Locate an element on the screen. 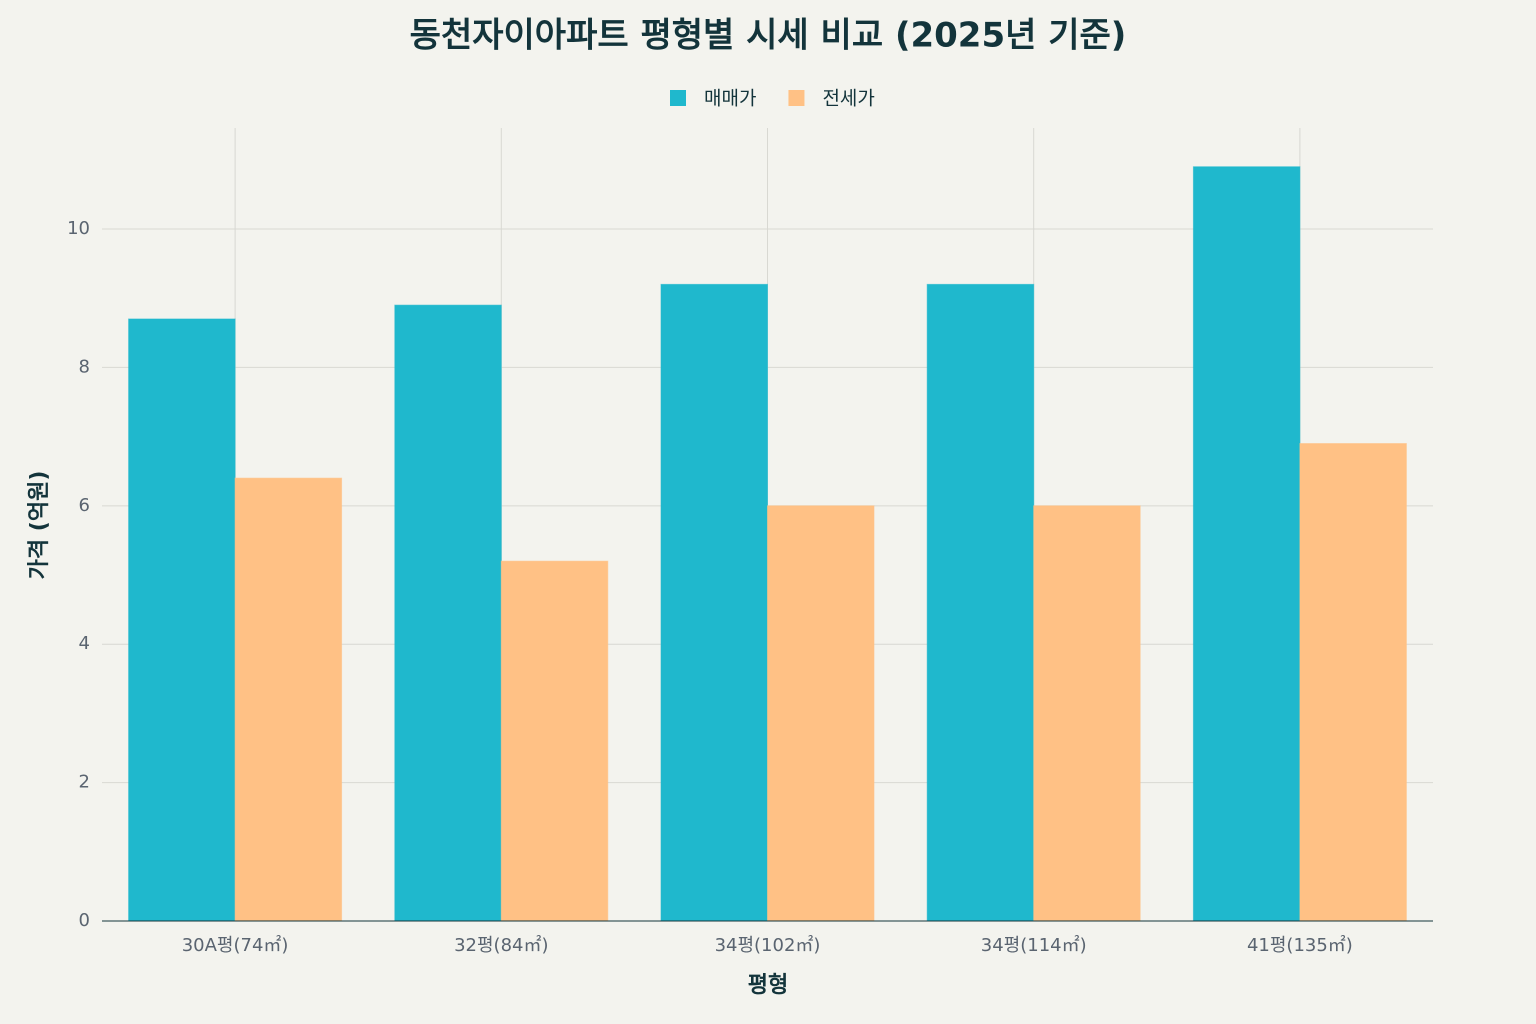  y-tick-label: 4 is located at coordinates (84, 643).